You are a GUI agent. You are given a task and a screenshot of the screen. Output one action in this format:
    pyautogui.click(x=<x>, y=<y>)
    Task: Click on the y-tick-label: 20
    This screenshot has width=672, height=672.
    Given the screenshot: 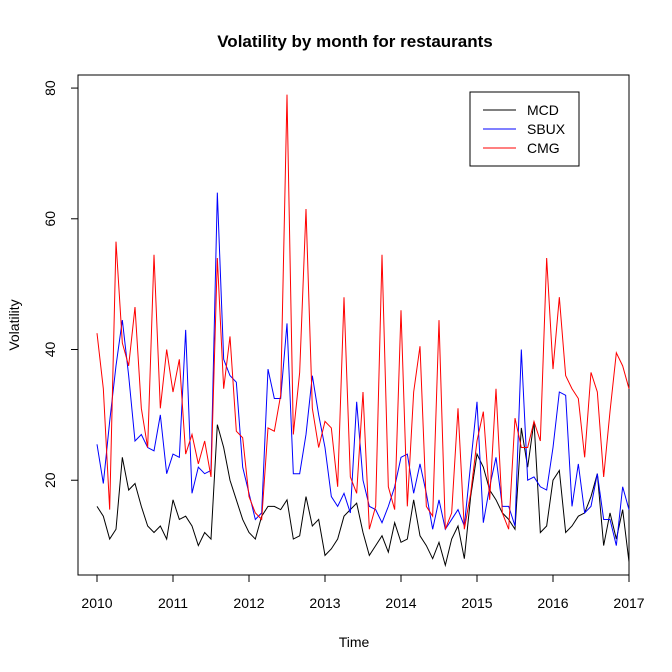 What is the action you would take?
    pyautogui.click(x=50, y=480)
    